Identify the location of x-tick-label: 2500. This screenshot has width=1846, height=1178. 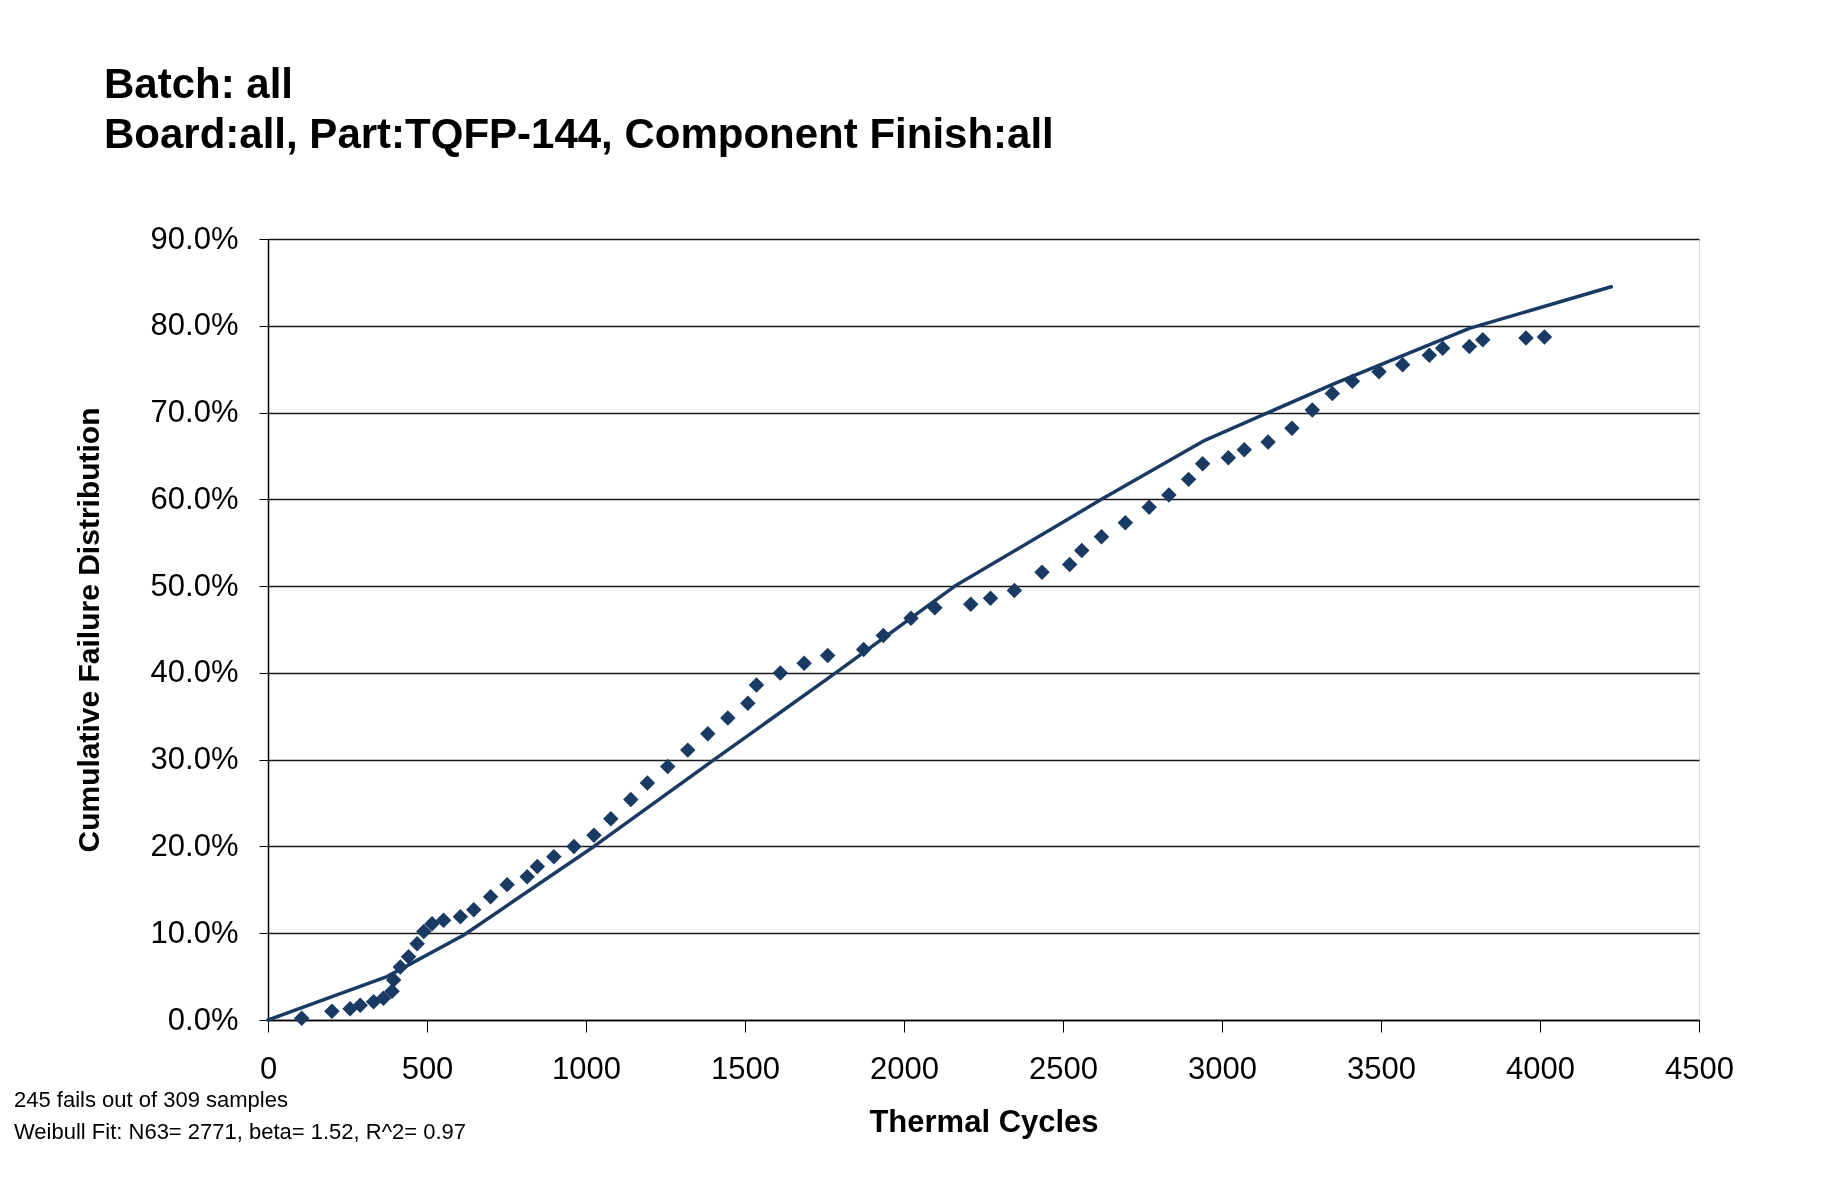
(1063, 1068).